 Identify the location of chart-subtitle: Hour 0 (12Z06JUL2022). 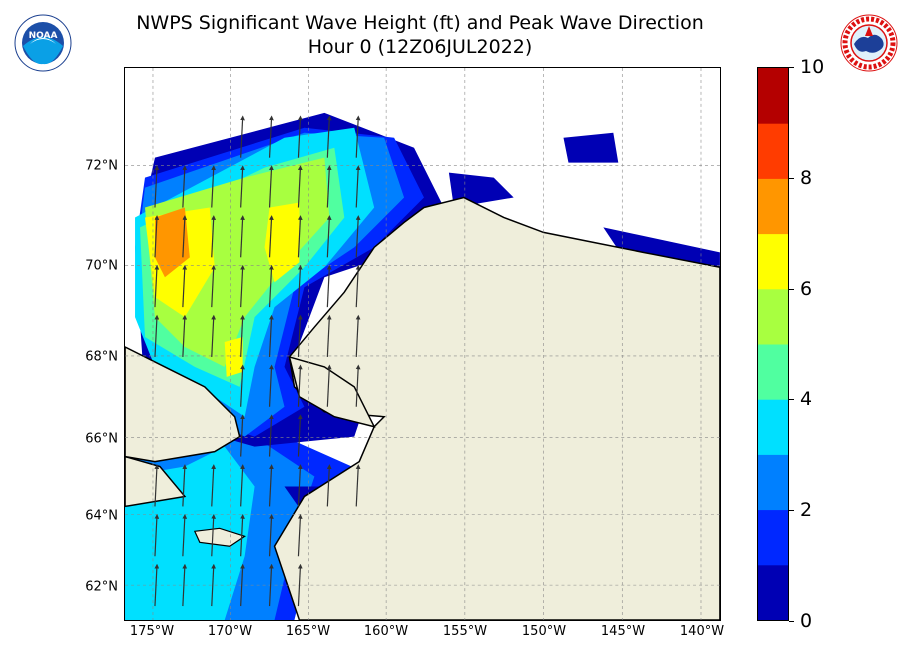
(420, 47).